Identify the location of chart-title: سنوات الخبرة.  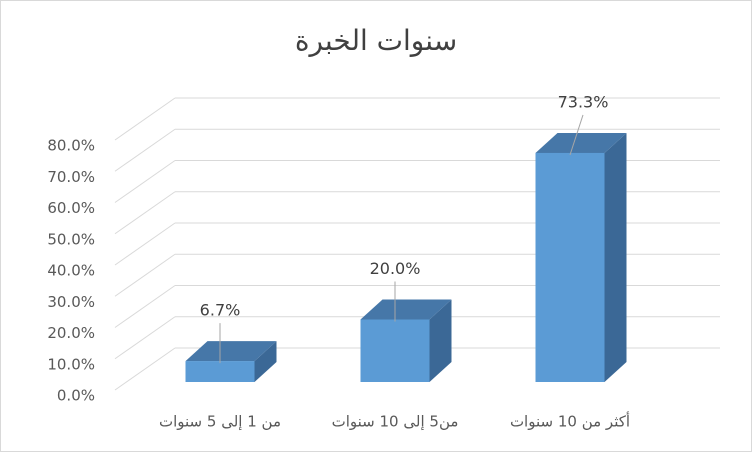
(376, 40).